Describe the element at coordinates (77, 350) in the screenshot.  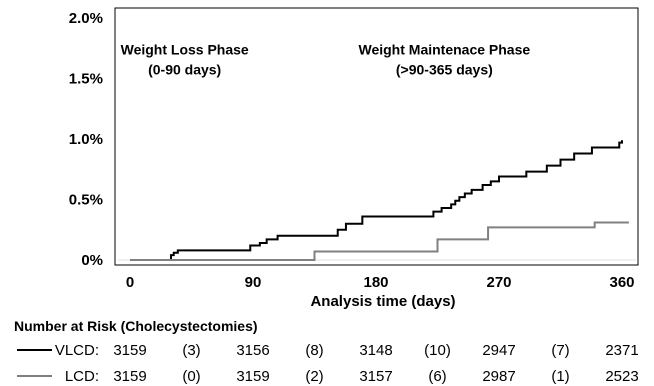
I see `risk-row-label: VLCD:` at that location.